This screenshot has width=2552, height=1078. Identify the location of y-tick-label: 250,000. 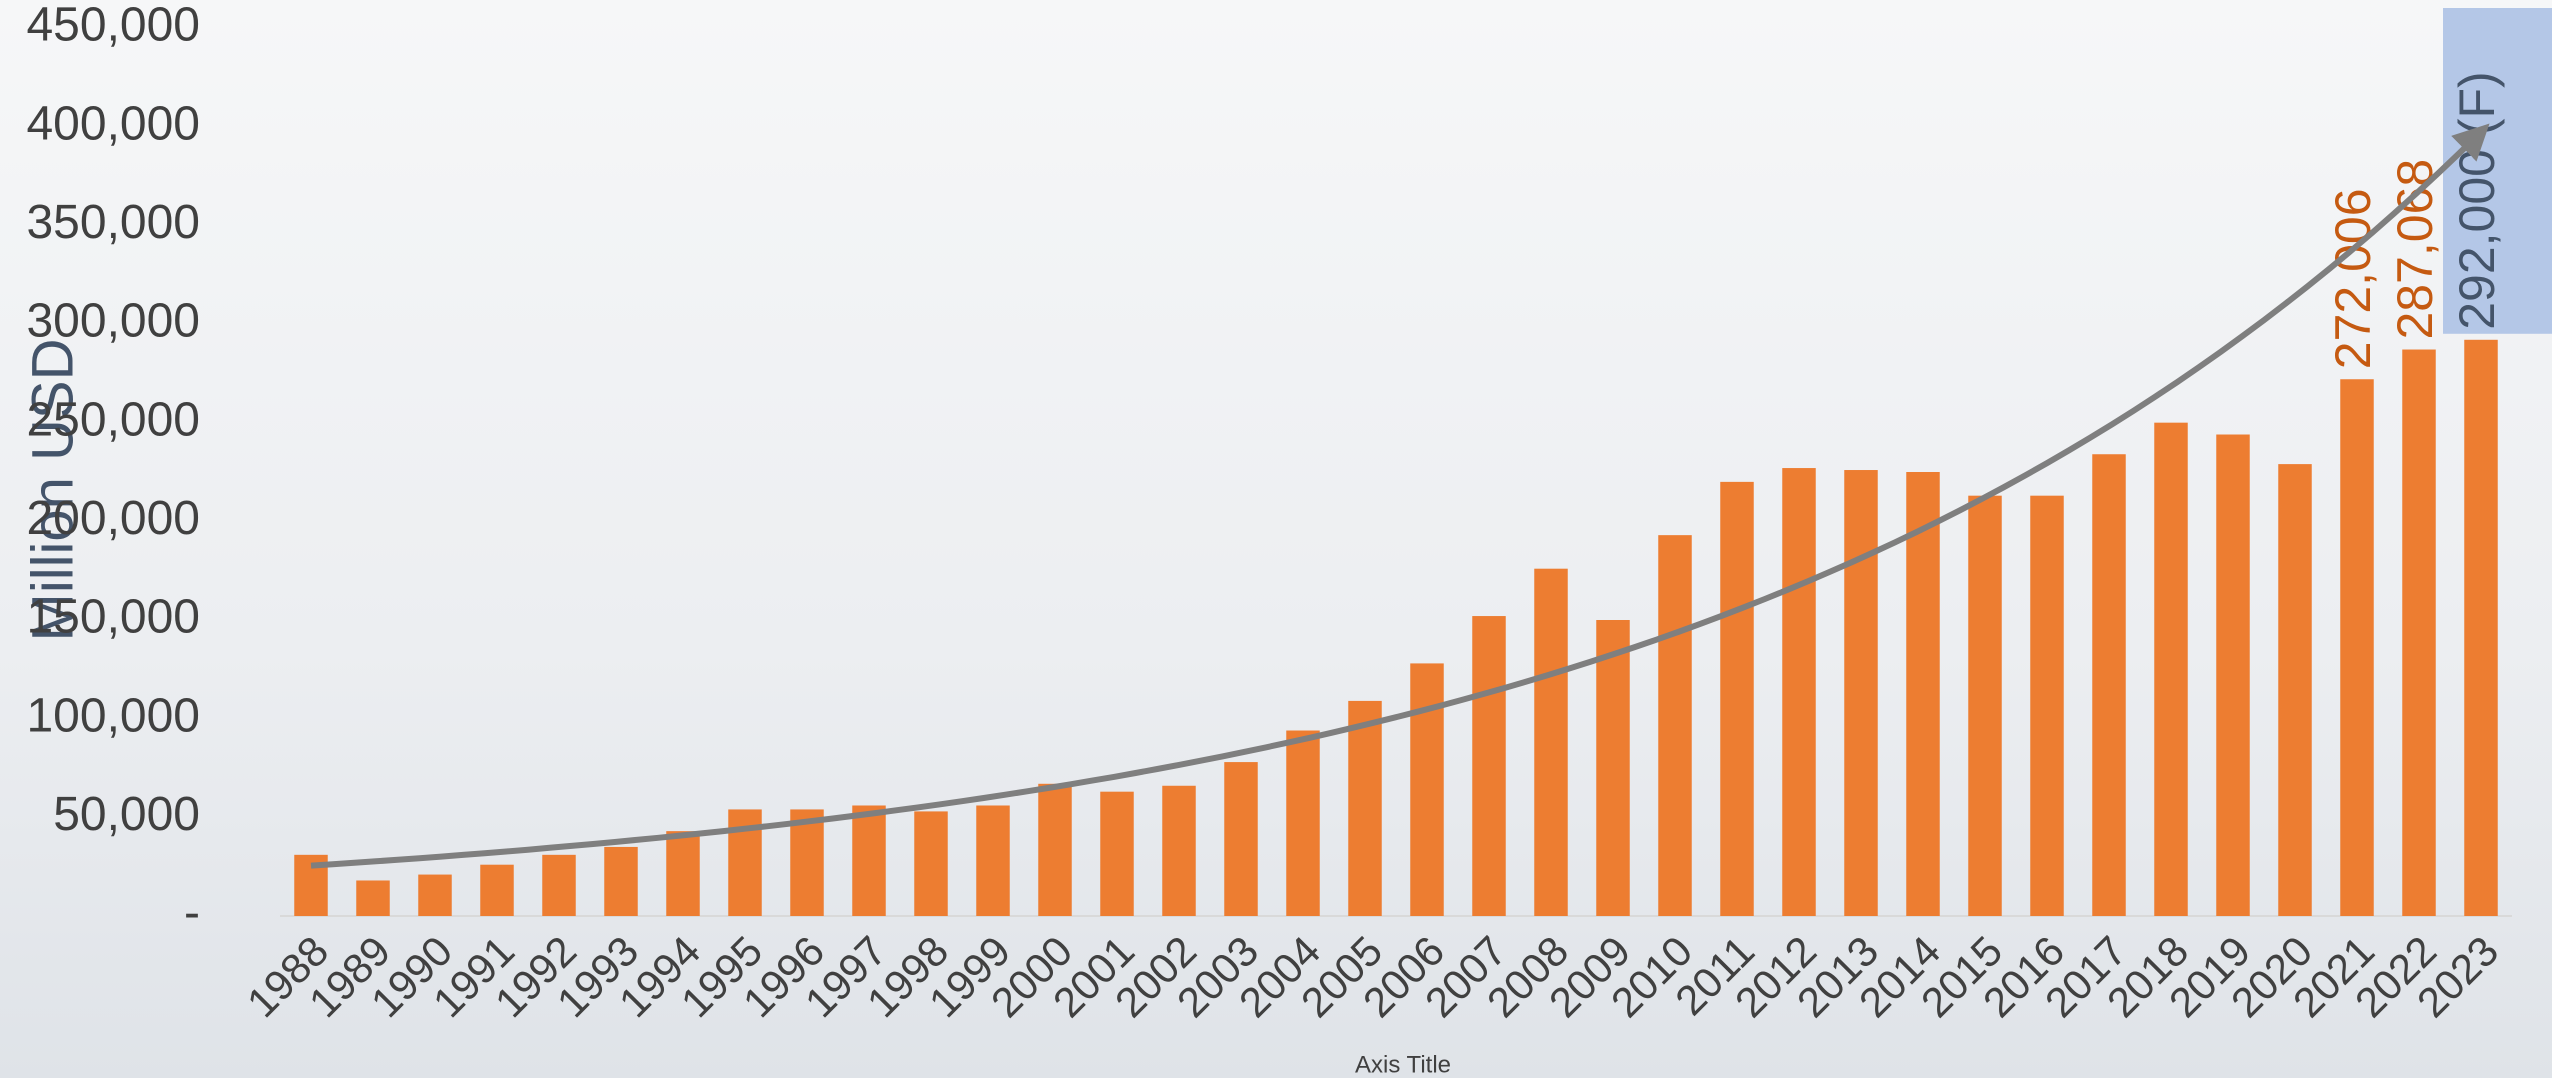
(113, 419).